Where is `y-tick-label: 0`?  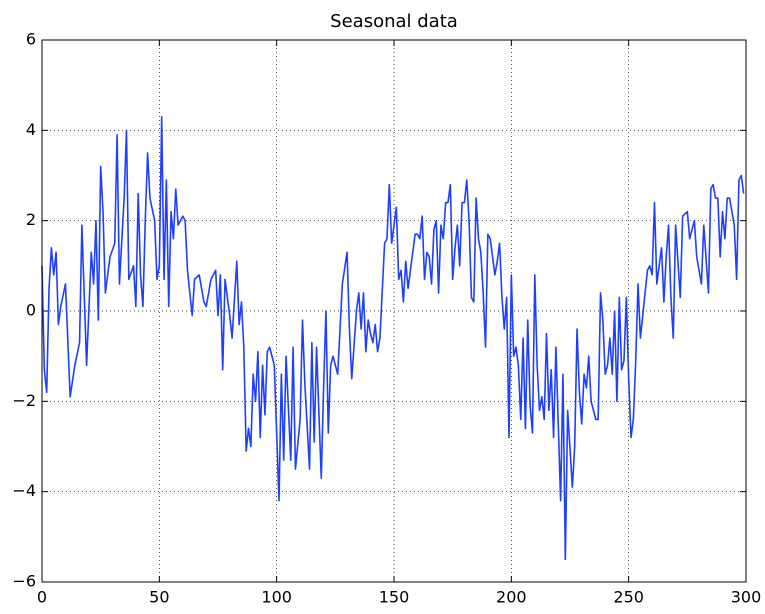 y-tick-label: 0 is located at coordinates (31, 310).